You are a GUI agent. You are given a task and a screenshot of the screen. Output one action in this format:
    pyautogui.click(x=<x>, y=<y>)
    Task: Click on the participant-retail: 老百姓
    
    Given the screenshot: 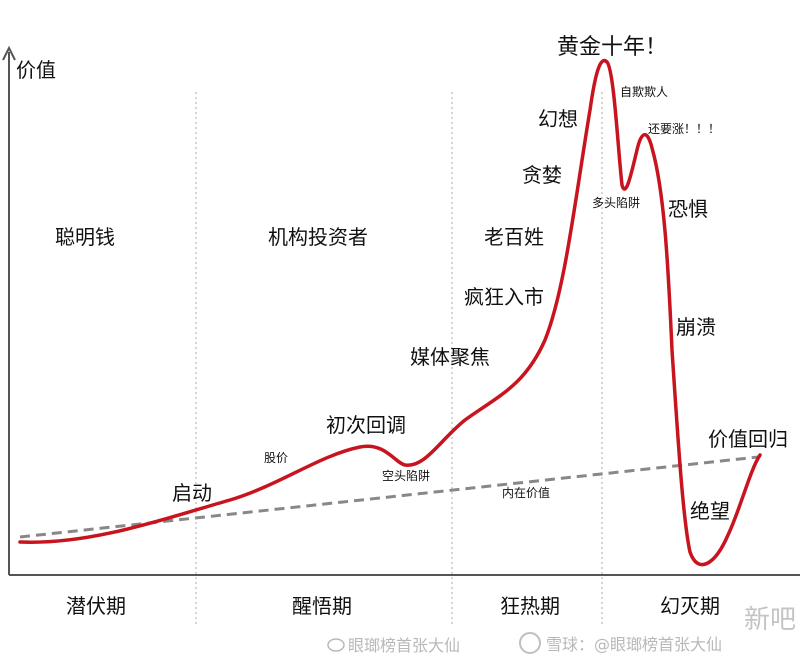 What is the action you would take?
    pyautogui.click(x=514, y=237)
    